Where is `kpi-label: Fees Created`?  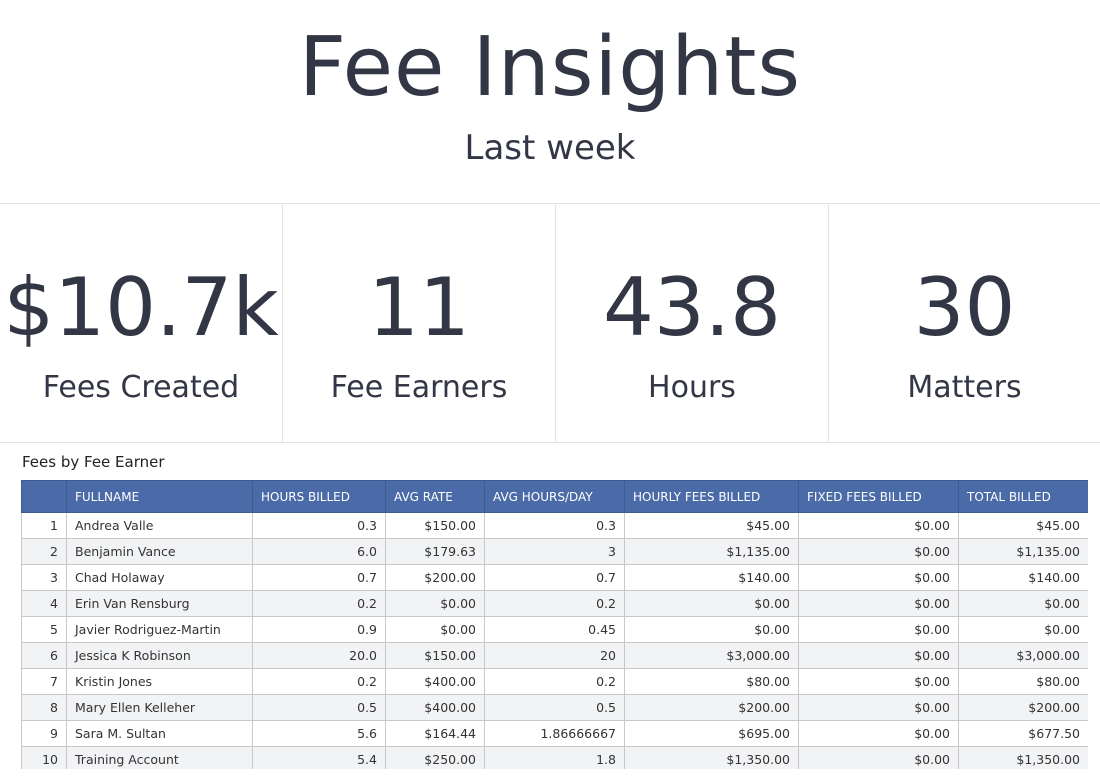
kpi-label: Fees Created is located at coordinates (141, 387).